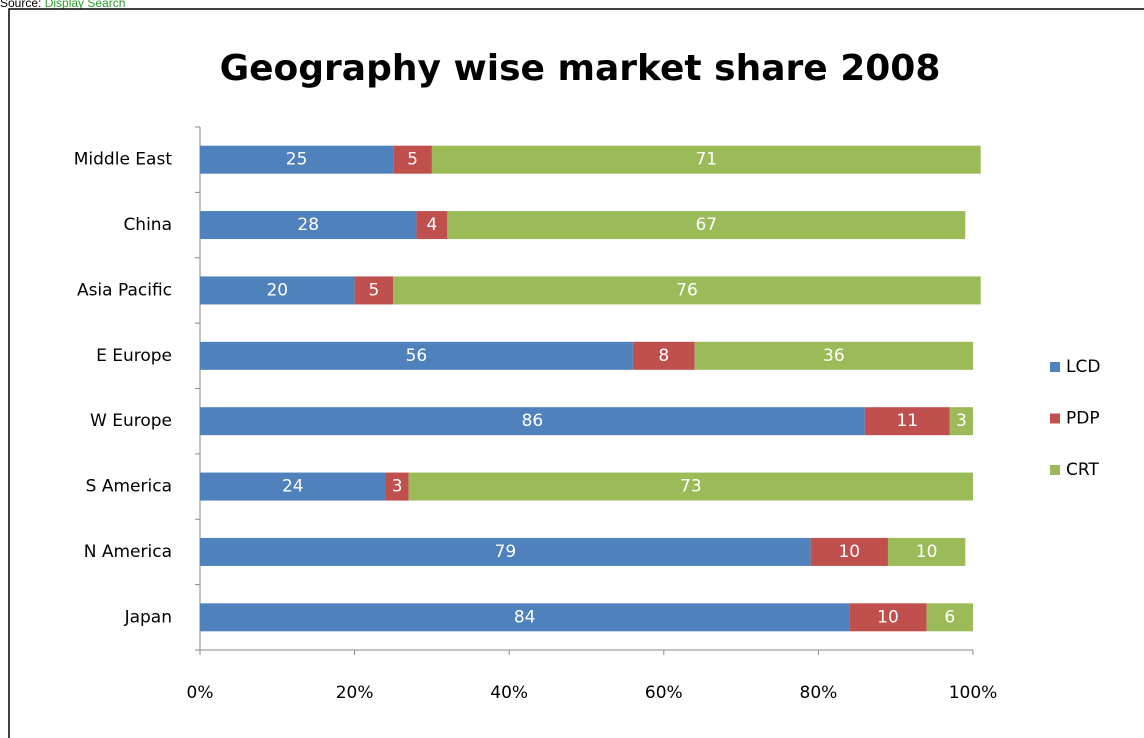 The width and height of the screenshot is (1144, 738). I want to click on x-tick-label: 20%, so click(355, 693).